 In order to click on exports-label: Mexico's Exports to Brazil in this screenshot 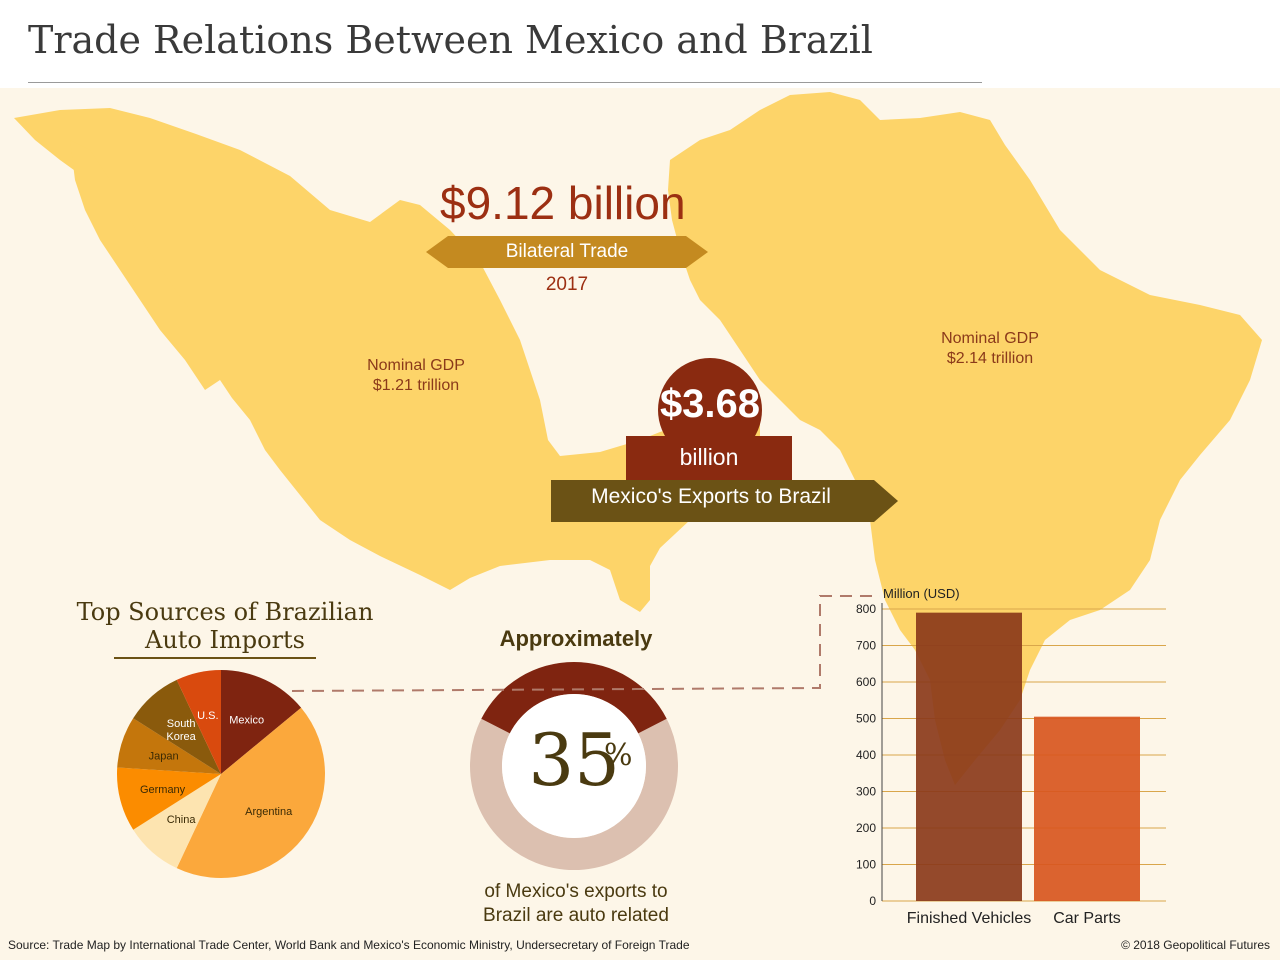, I will do `click(711, 496)`.